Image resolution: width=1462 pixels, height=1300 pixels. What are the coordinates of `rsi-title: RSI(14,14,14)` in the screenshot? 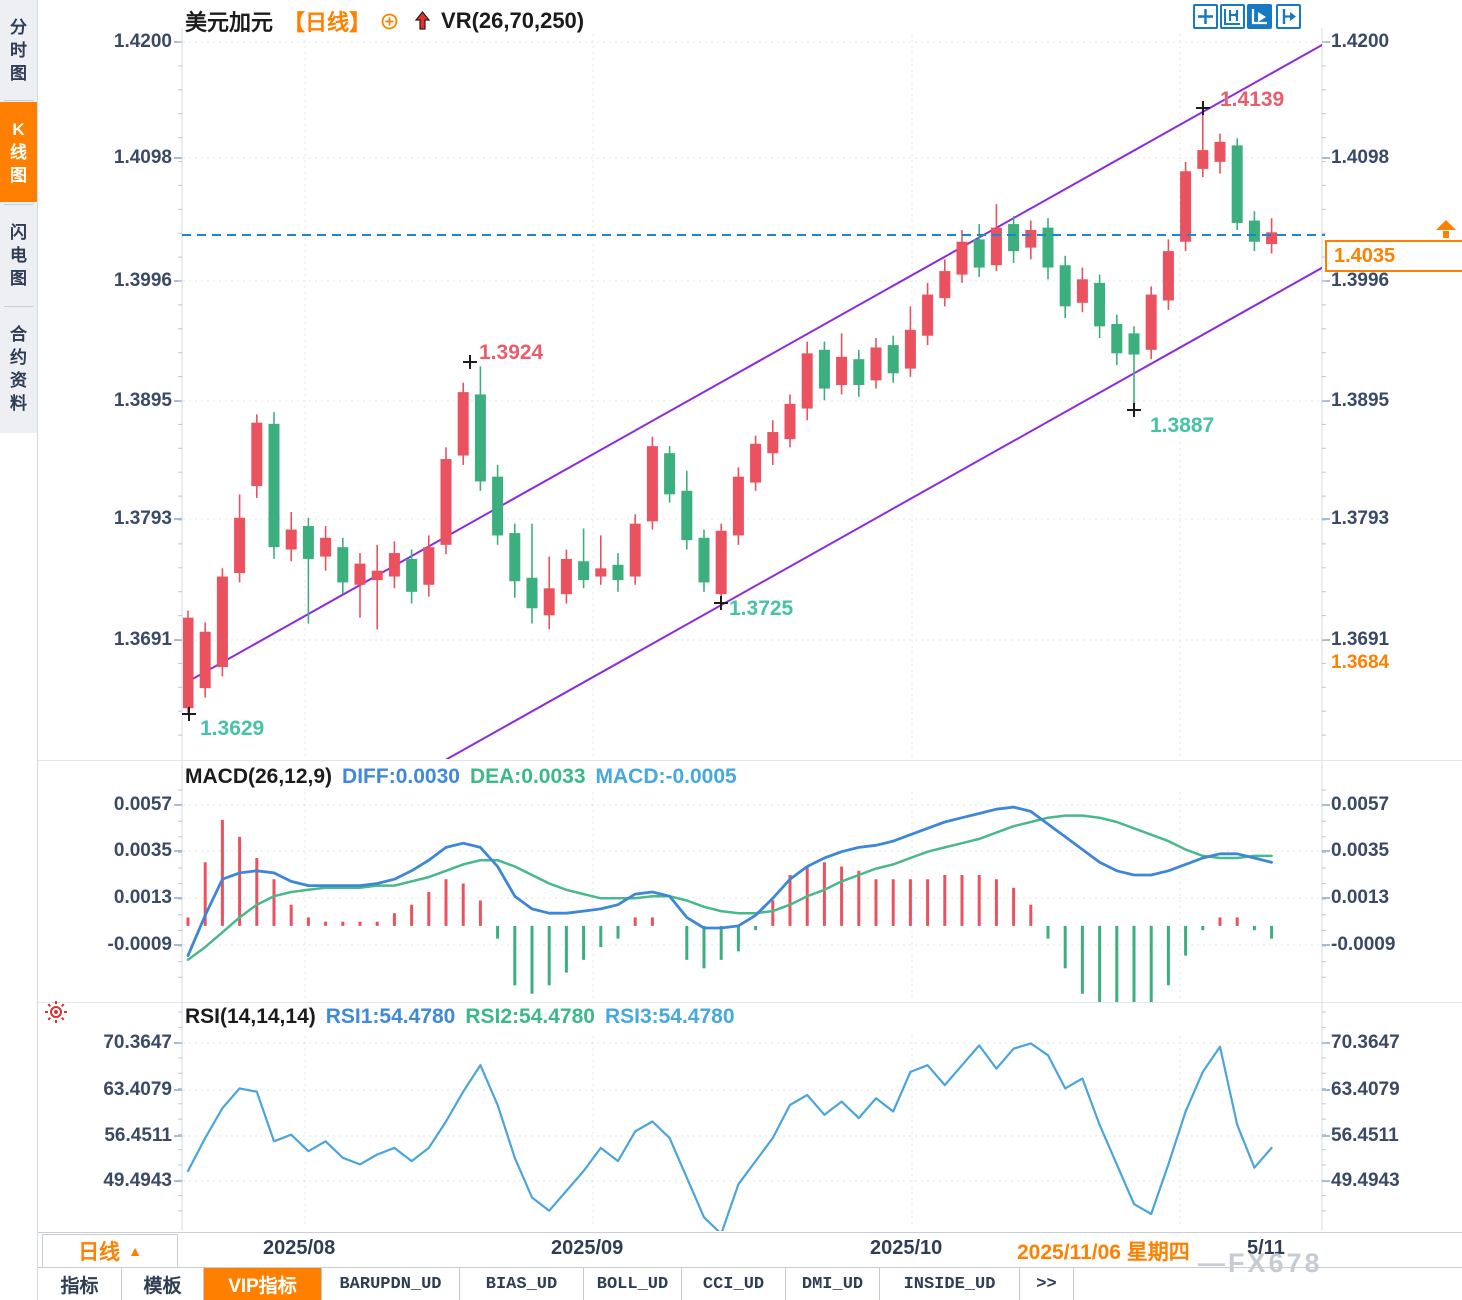 It's located at (250, 1016).